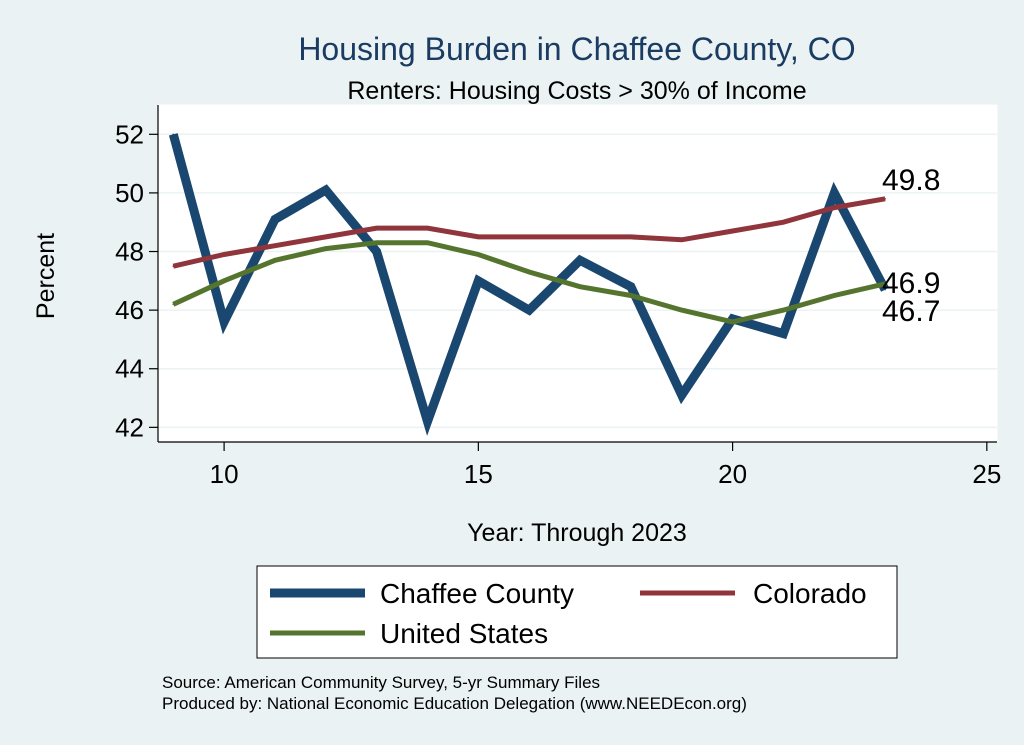  I want to click on legend-box, so click(577, 612).